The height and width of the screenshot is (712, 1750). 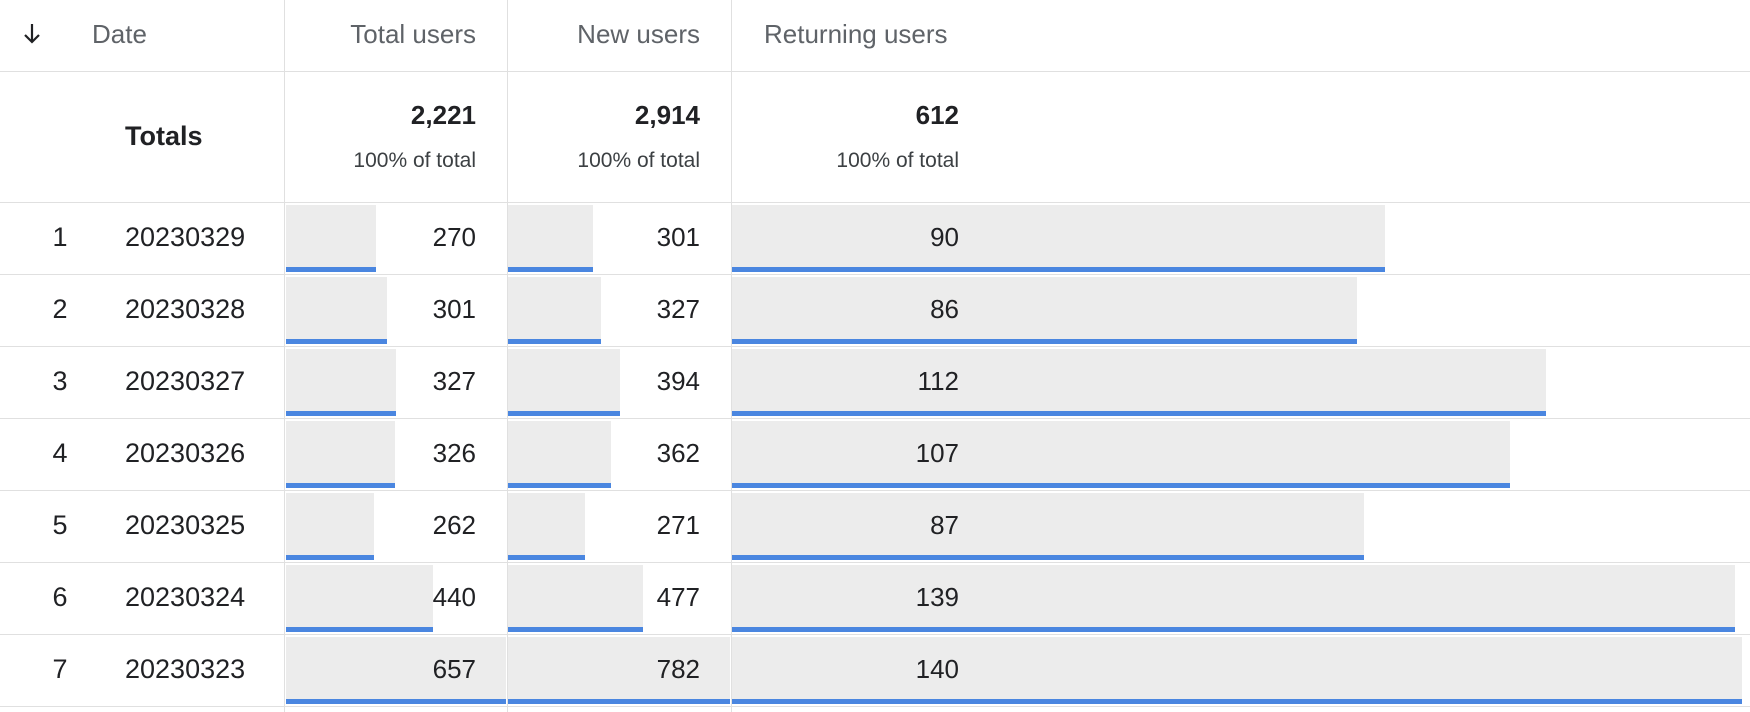 What do you see at coordinates (164, 136) in the screenshot?
I see `totals-label: Totals` at bounding box center [164, 136].